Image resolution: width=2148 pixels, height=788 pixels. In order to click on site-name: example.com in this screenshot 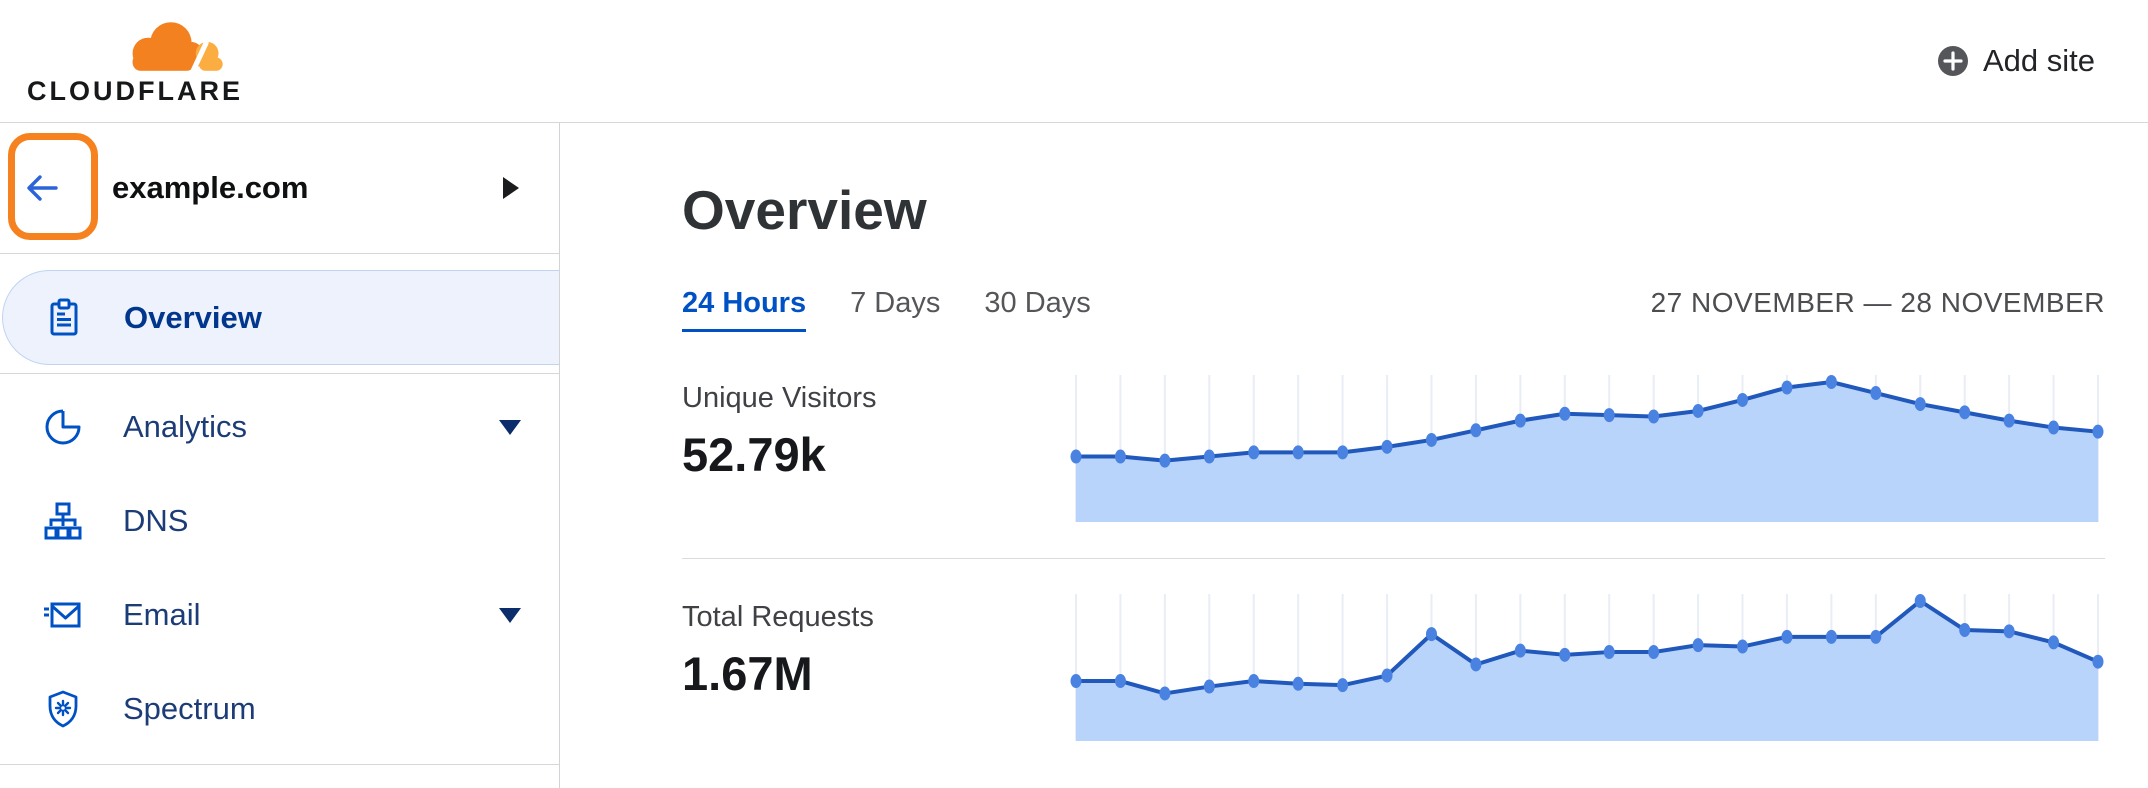, I will do `click(210, 187)`.